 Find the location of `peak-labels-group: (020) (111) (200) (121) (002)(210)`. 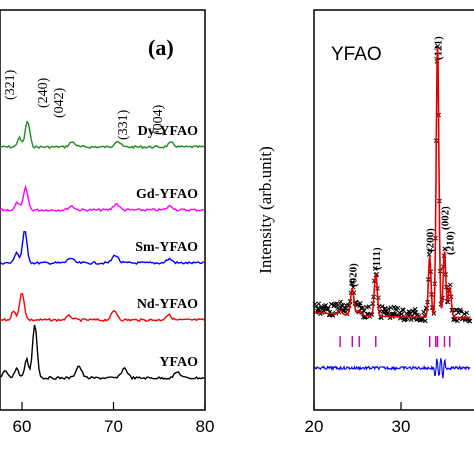

peak-labels-group: (020) (111) (200) (121) (002)(210) is located at coordinates (401, 161).